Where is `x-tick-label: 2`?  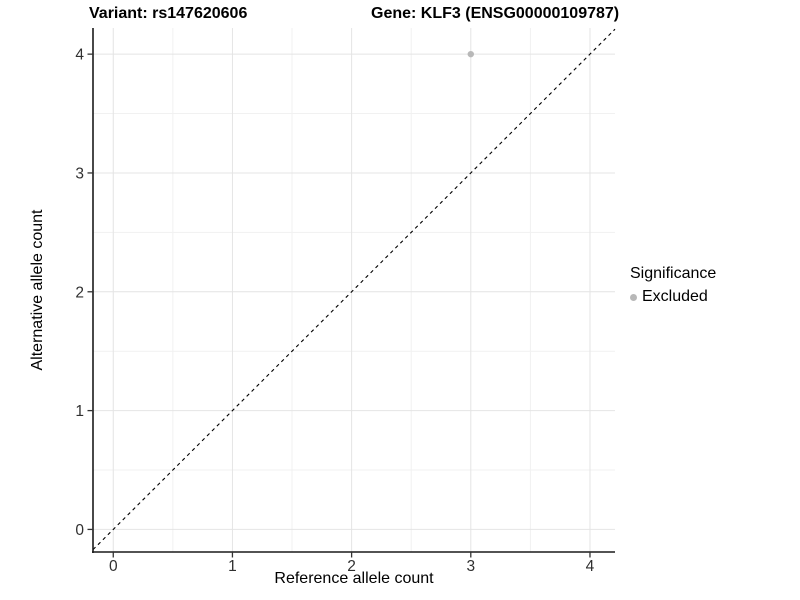 x-tick-label: 2 is located at coordinates (351, 566).